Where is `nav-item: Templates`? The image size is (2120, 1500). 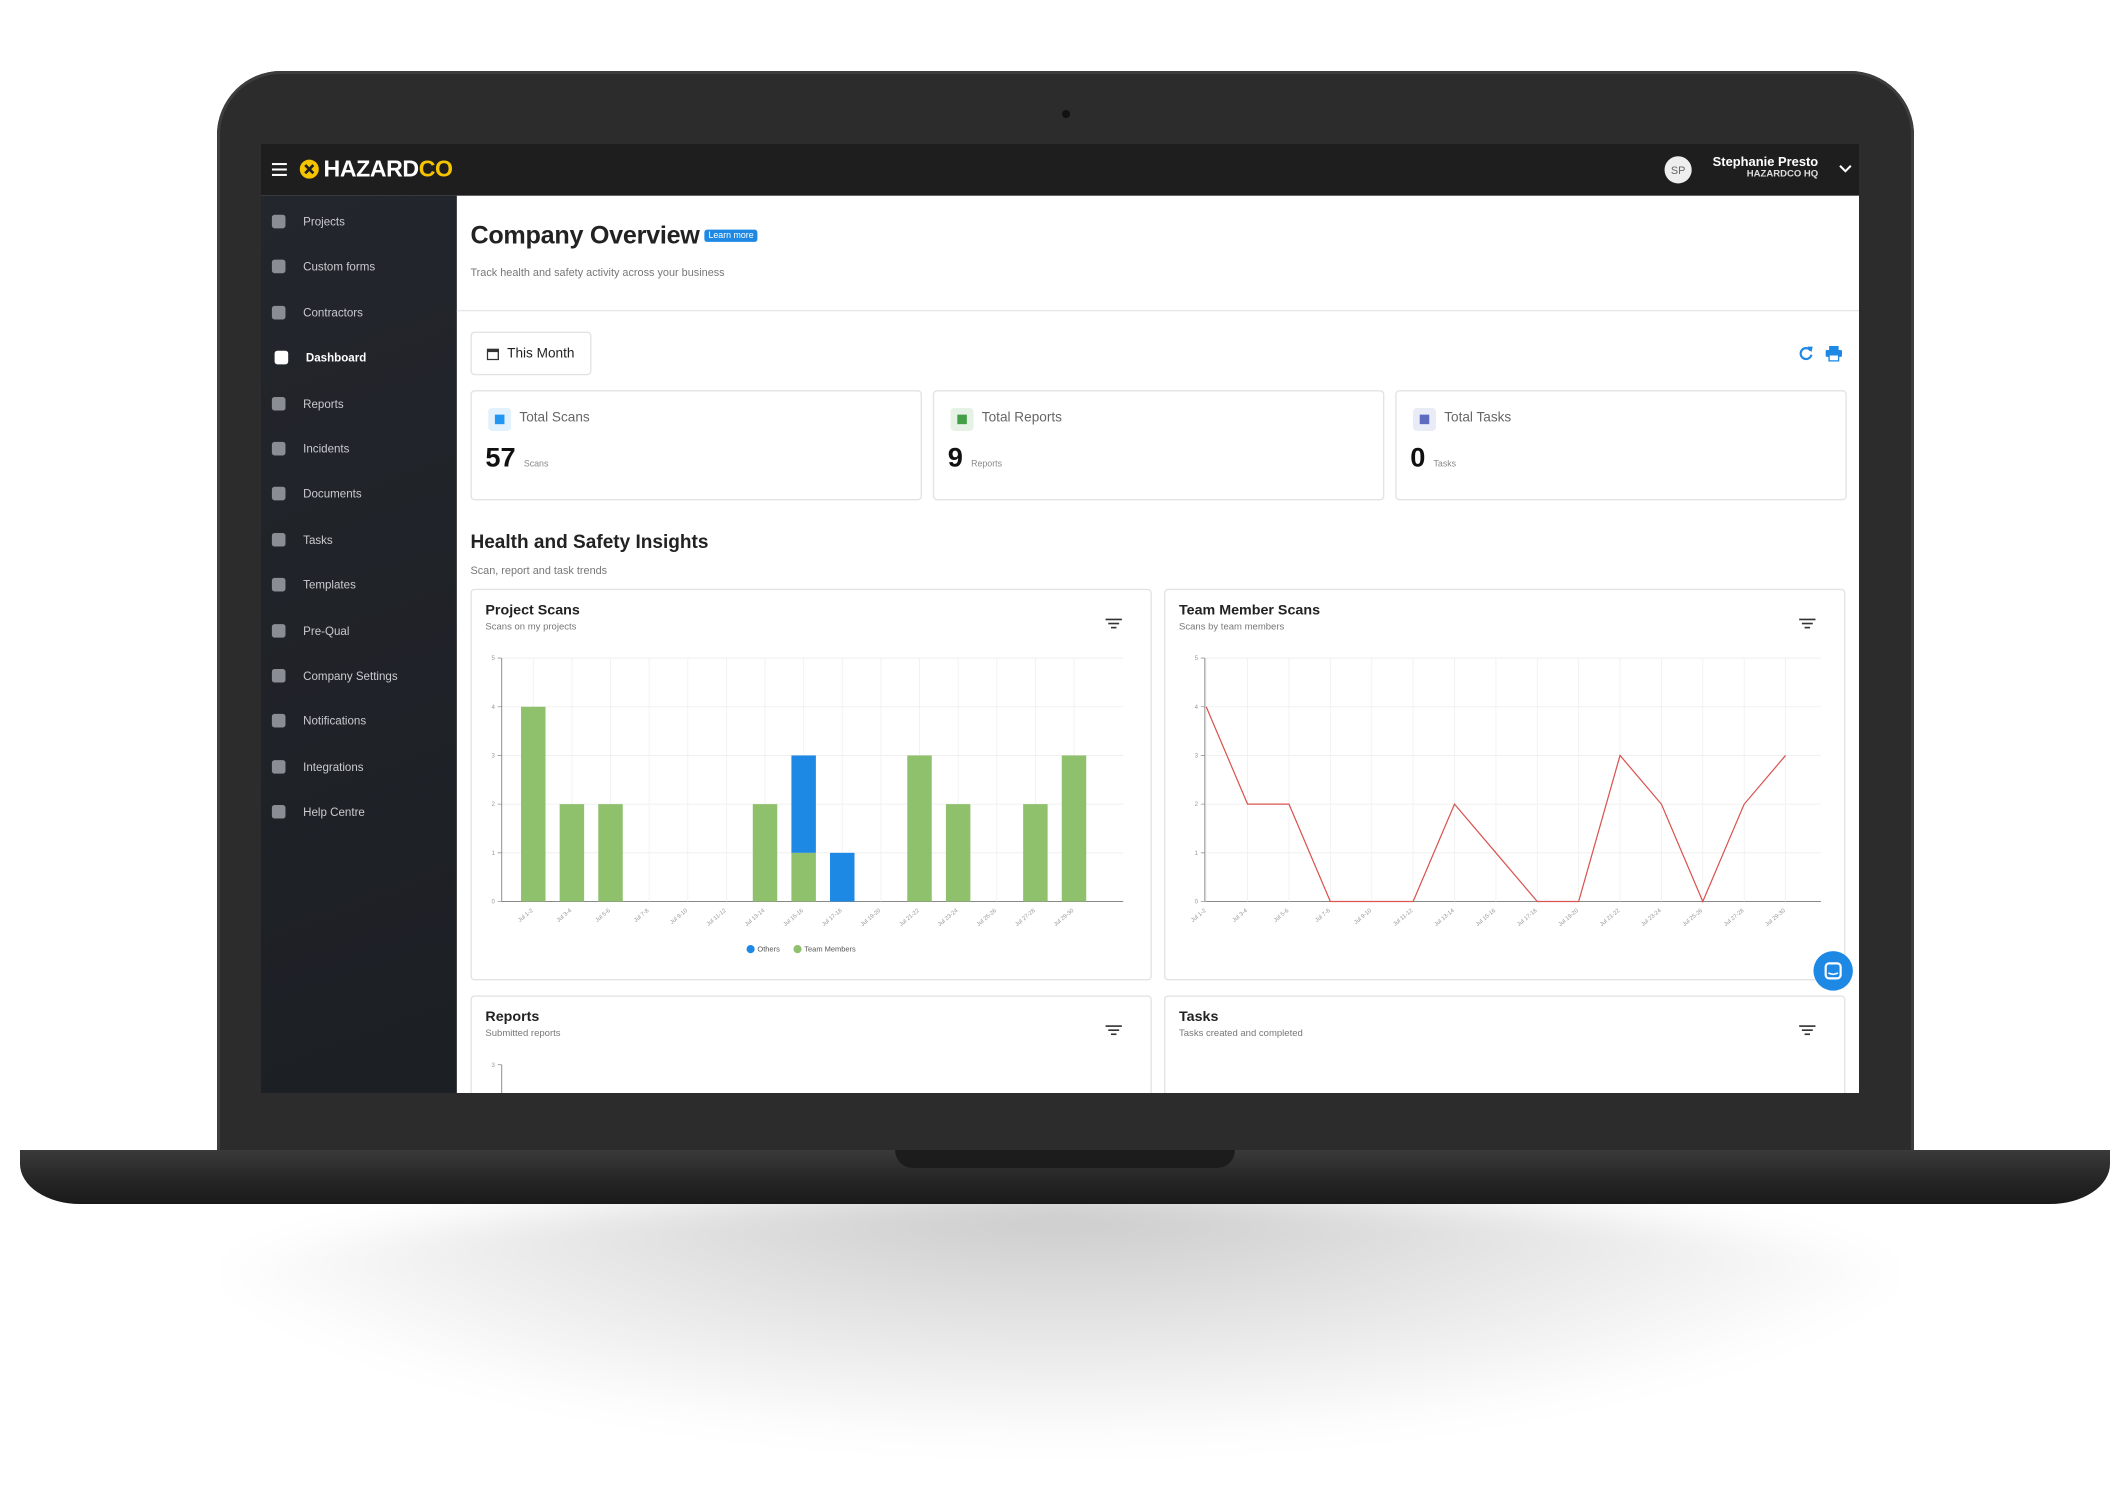
nav-item: Templates is located at coordinates (359, 584).